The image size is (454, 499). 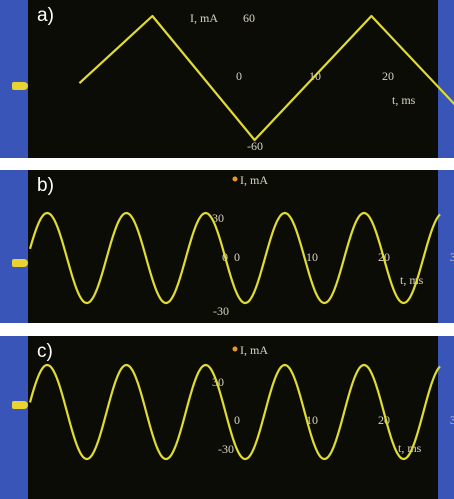 What do you see at coordinates (388, 76) in the screenshot?
I see `x-tick-label: 20` at bounding box center [388, 76].